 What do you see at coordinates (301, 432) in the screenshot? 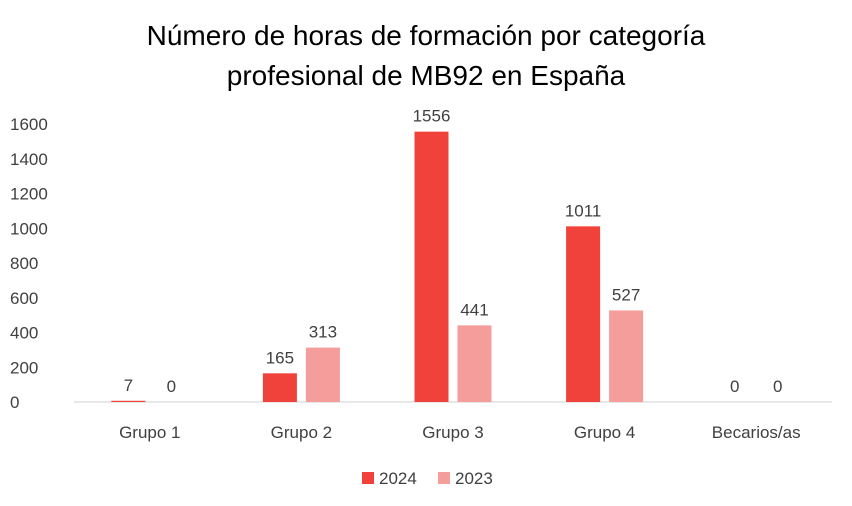
I see `x-category-label: Grupo 2` at bounding box center [301, 432].